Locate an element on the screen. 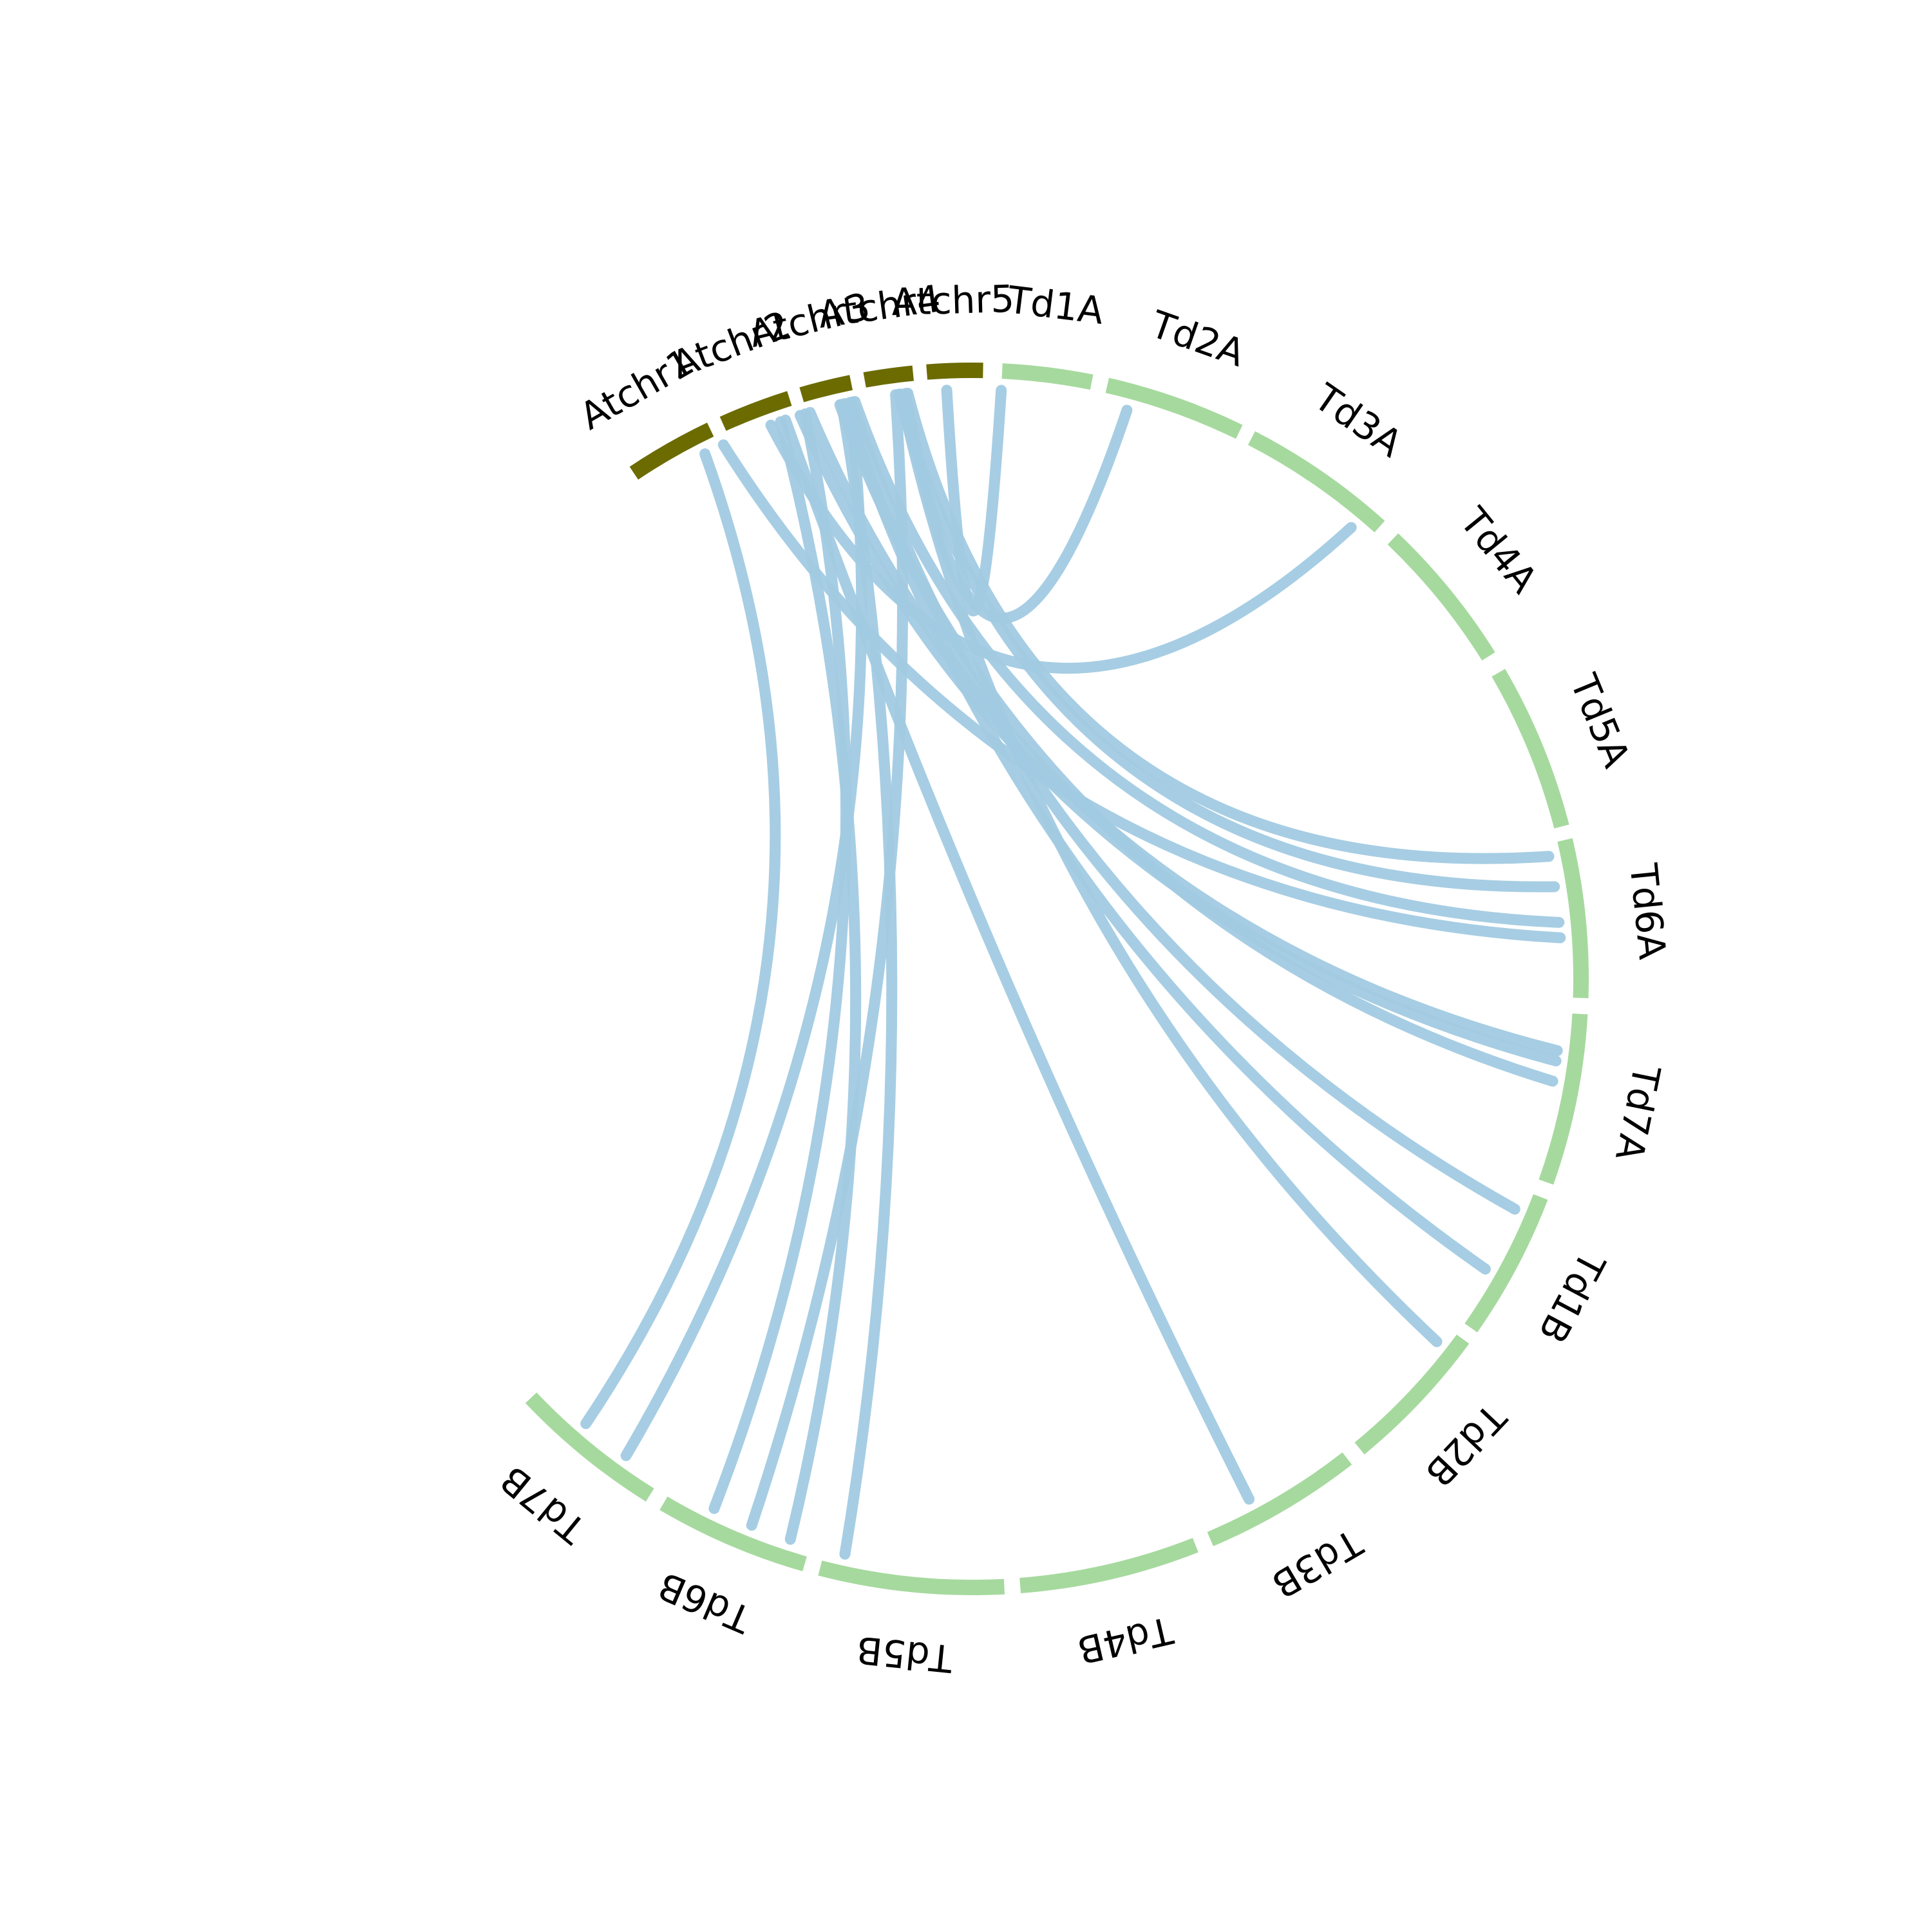  synteny-link-atchr5-td1a is located at coordinates (974, 500).